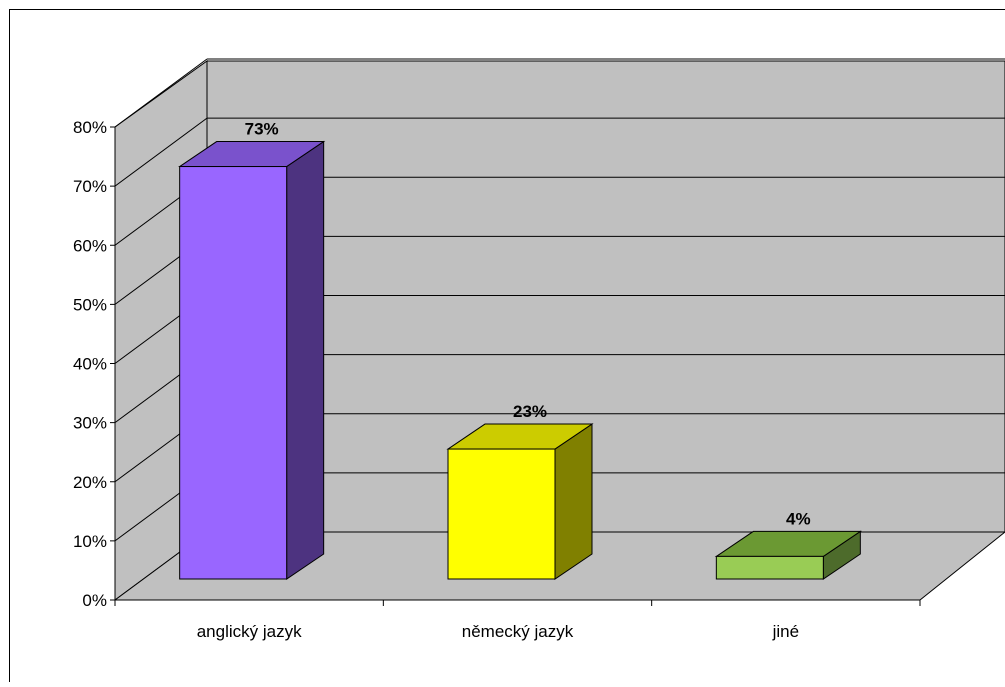  What do you see at coordinates (90, 127) in the screenshot?
I see `y-tick-label: 80%` at bounding box center [90, 127].